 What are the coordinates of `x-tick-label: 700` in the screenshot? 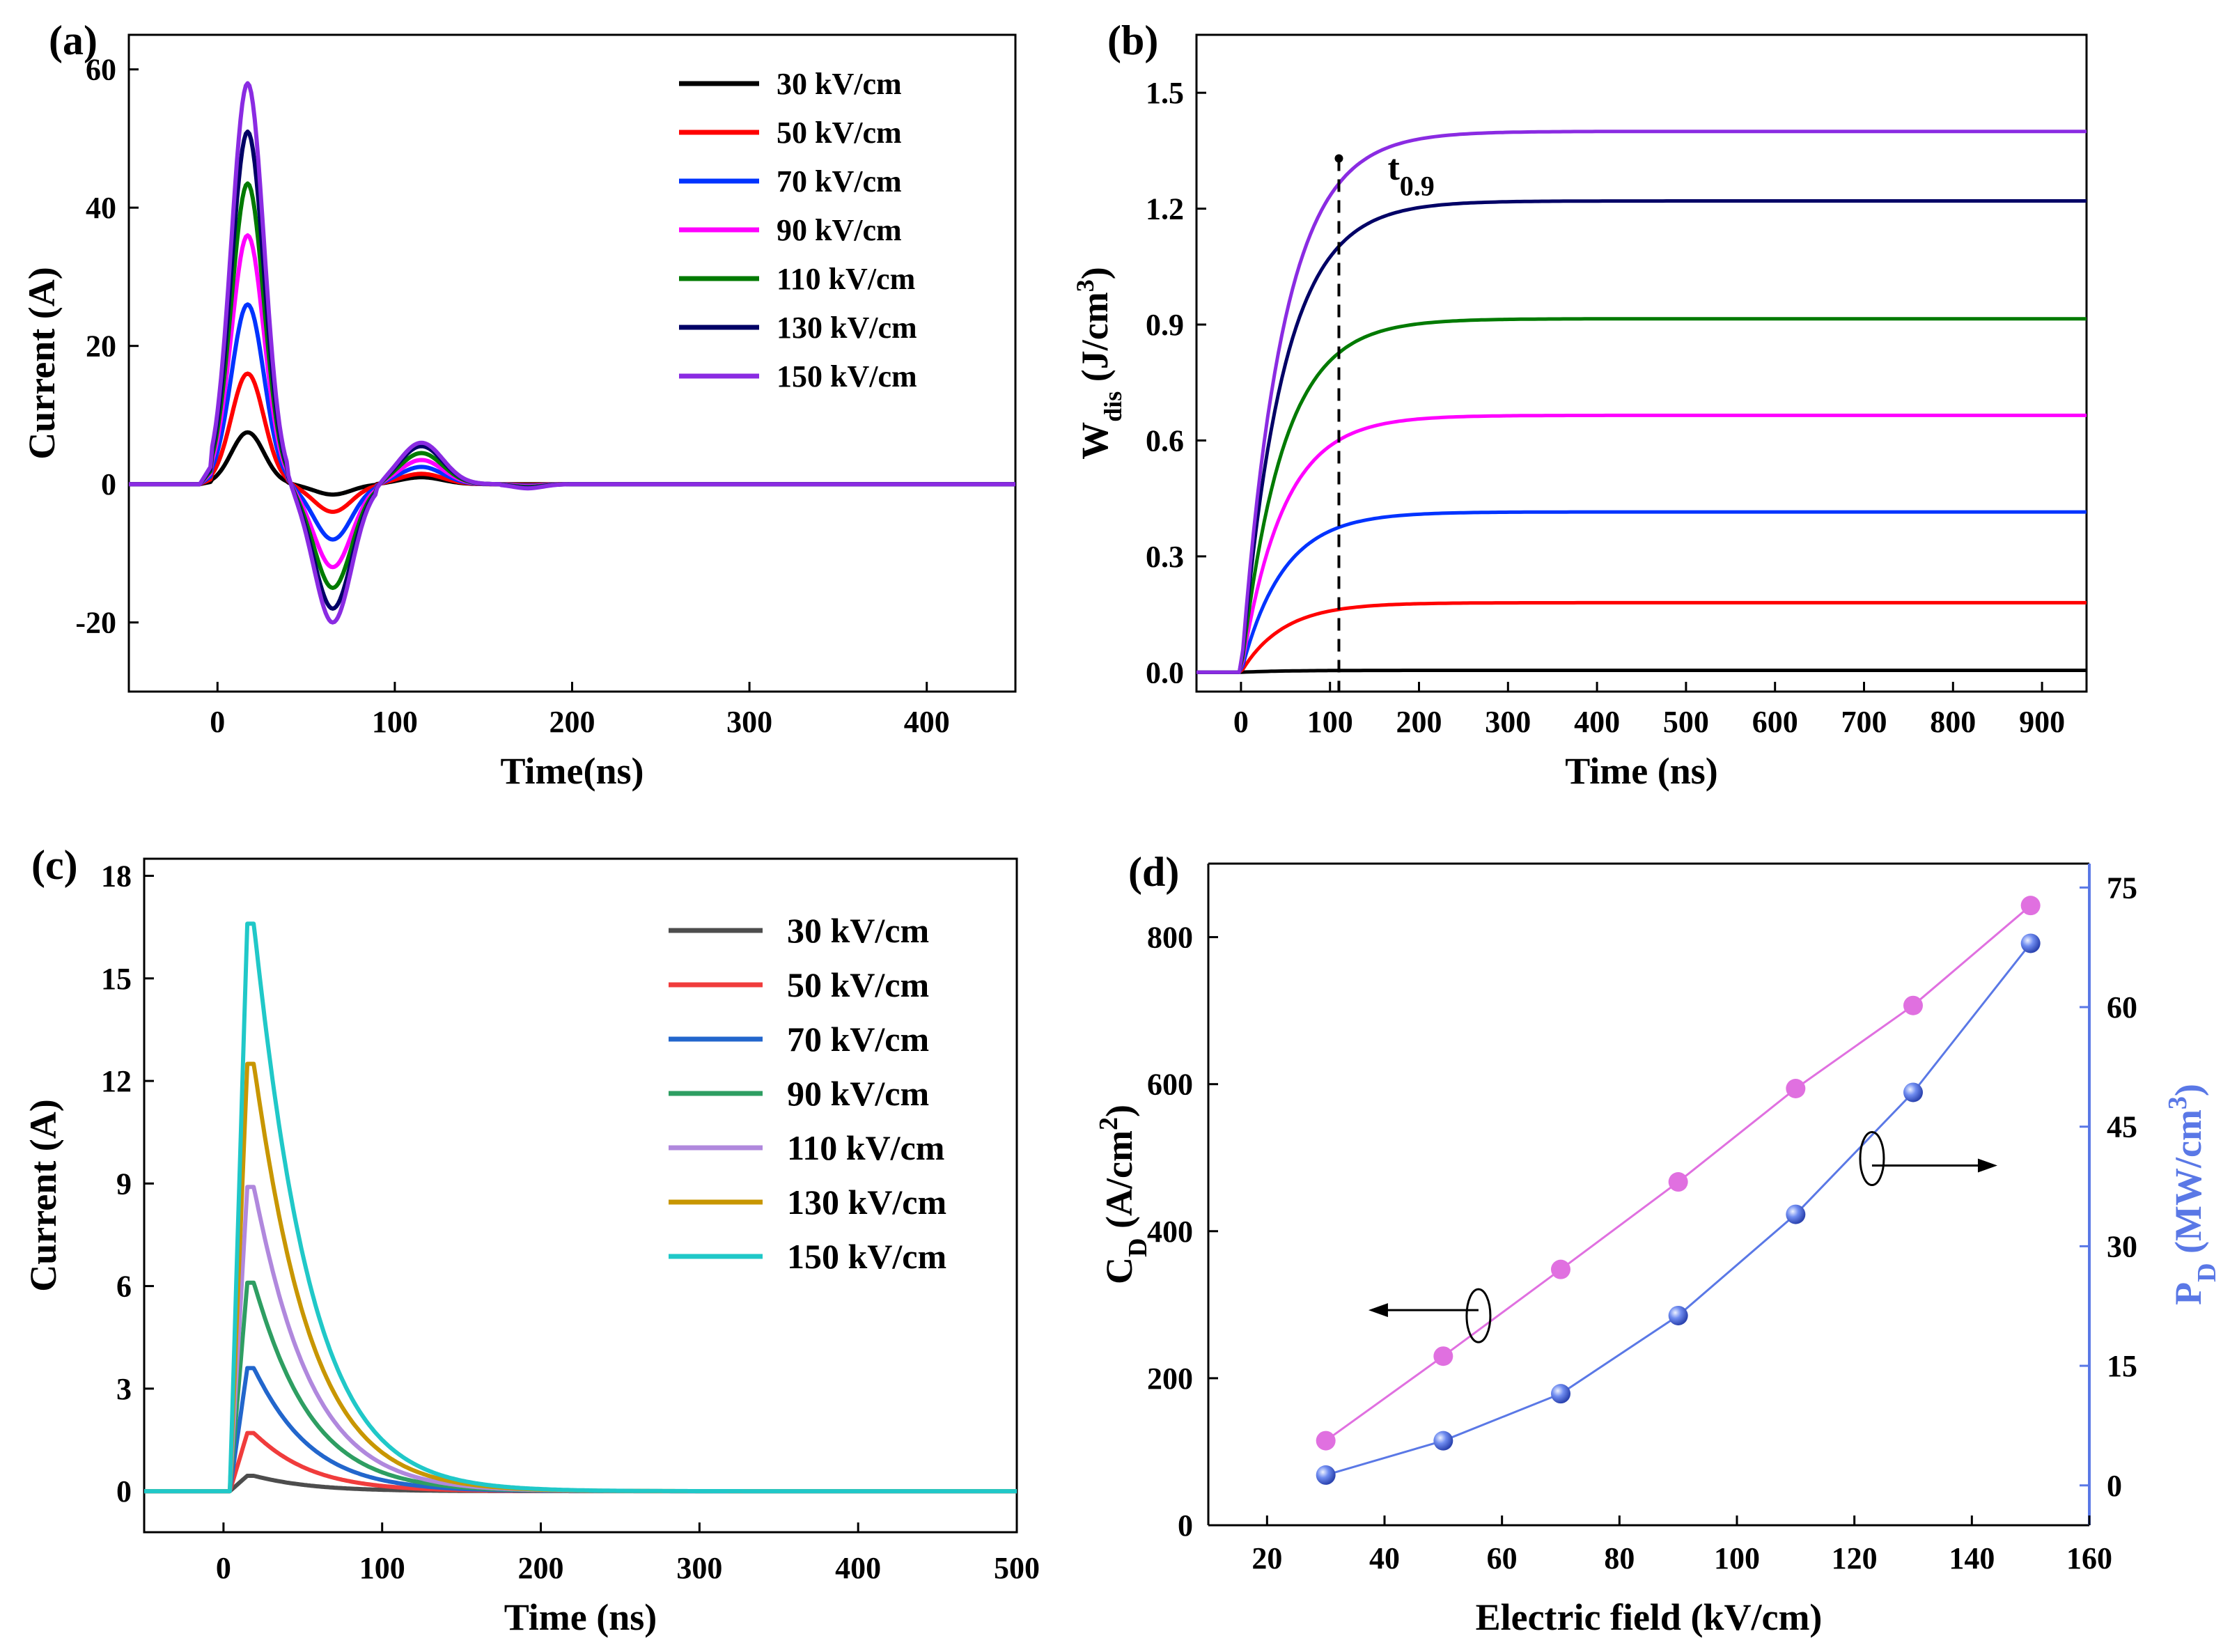 It's located at (1864, 722).